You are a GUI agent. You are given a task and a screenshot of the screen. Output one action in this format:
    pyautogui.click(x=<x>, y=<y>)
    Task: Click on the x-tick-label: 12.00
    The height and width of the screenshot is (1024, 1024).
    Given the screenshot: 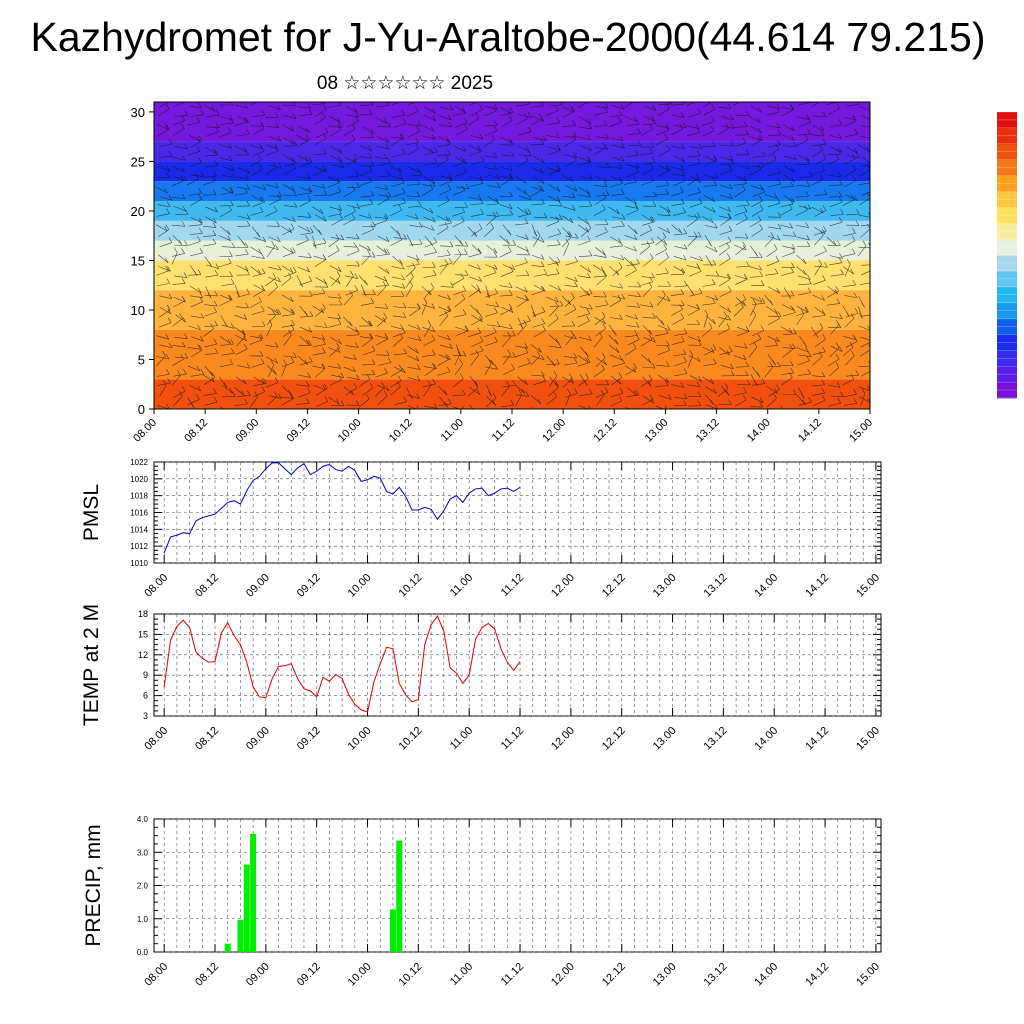 What is the action you would take?
    pyautogui.click(x=563, y=586)
    